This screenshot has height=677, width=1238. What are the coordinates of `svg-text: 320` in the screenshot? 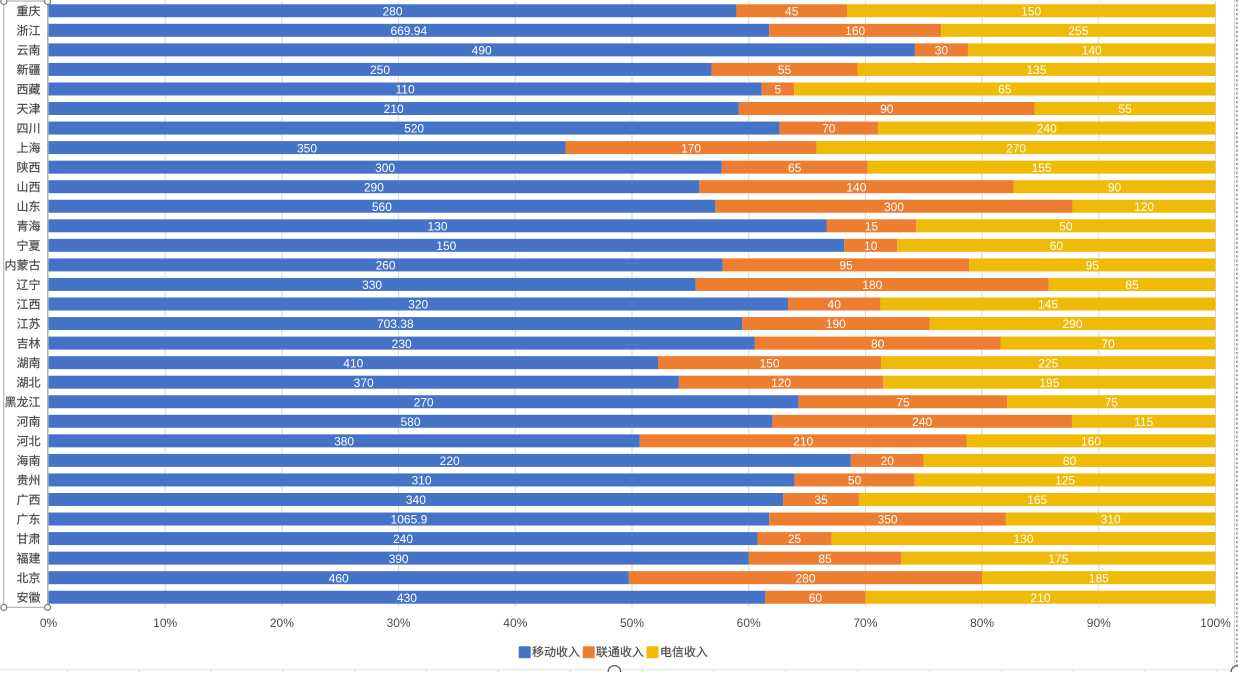 It's located at (418, 305).